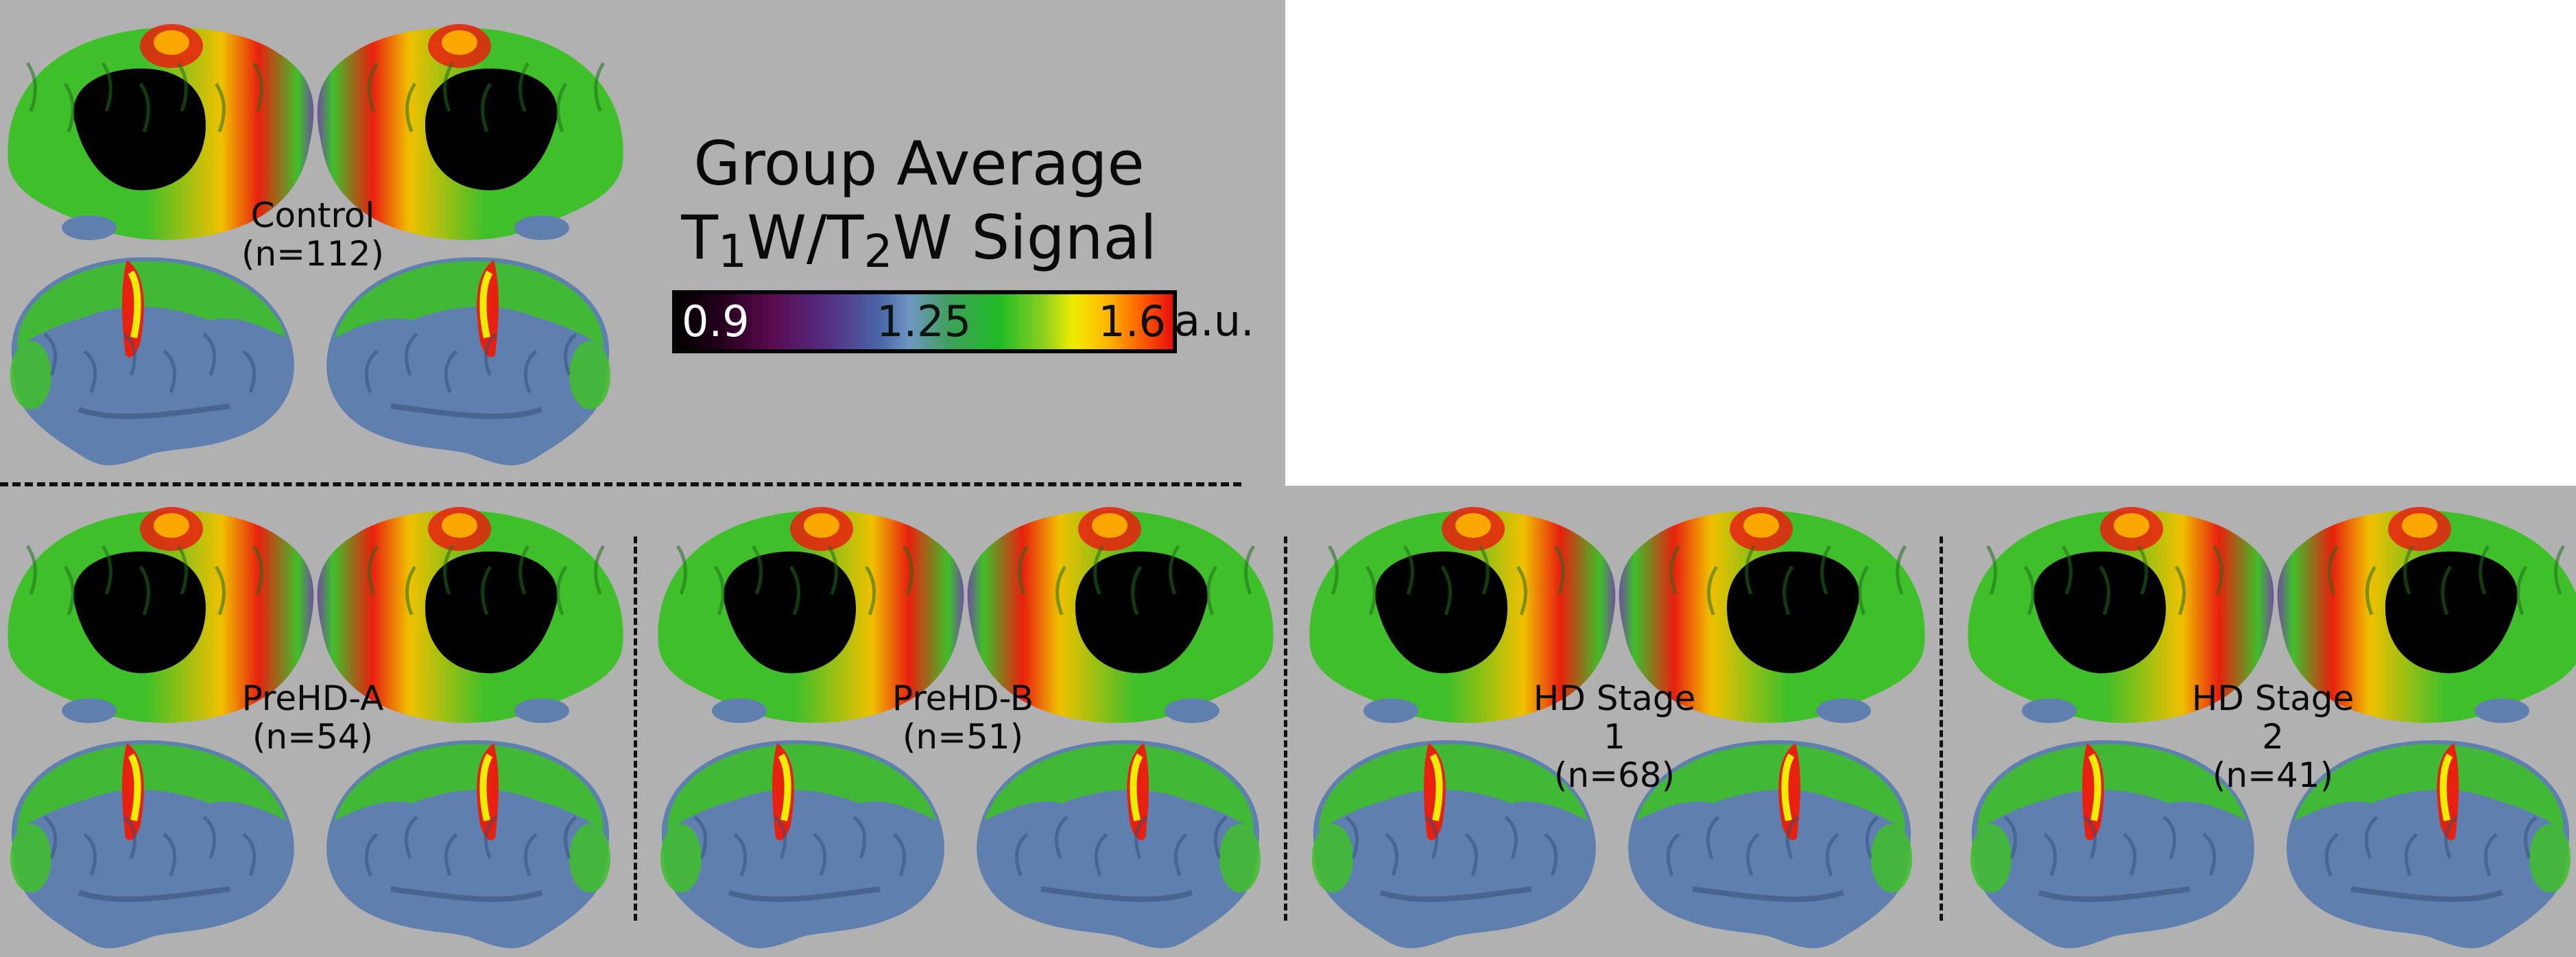 This screenshot has width=2576, height=957. I want to click on group-sample-size: (n=68), so click(1614, 775).